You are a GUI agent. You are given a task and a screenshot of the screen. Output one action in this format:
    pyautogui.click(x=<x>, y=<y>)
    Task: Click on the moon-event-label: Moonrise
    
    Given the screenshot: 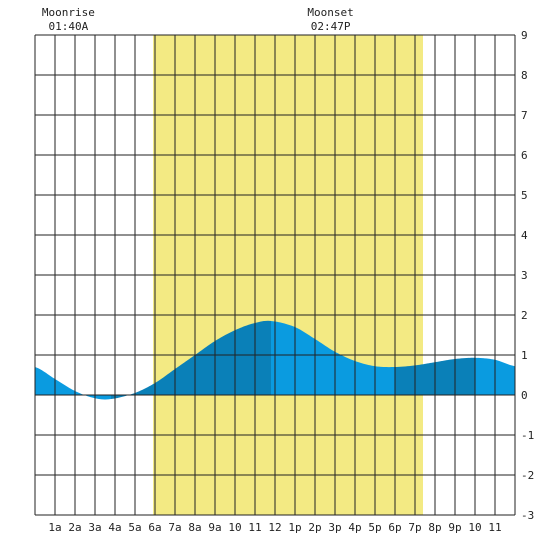 What is the action you would take?
    pyautogui.click(x=68, y=12)
    